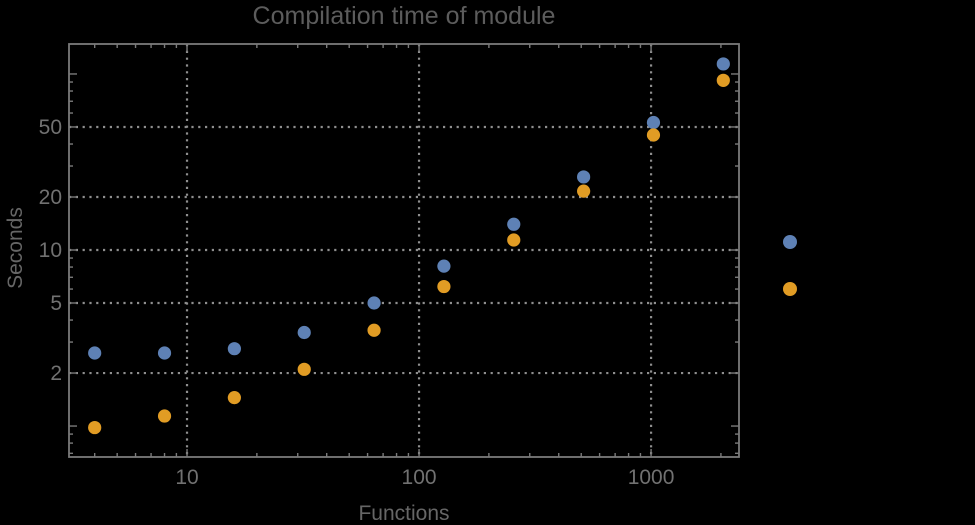 Image resolution: width=975 pixels, height=525 pixels. Describe the element at coordinates (404, 513) in the screenshot. I see `x-axis-label: Functions` at that location.